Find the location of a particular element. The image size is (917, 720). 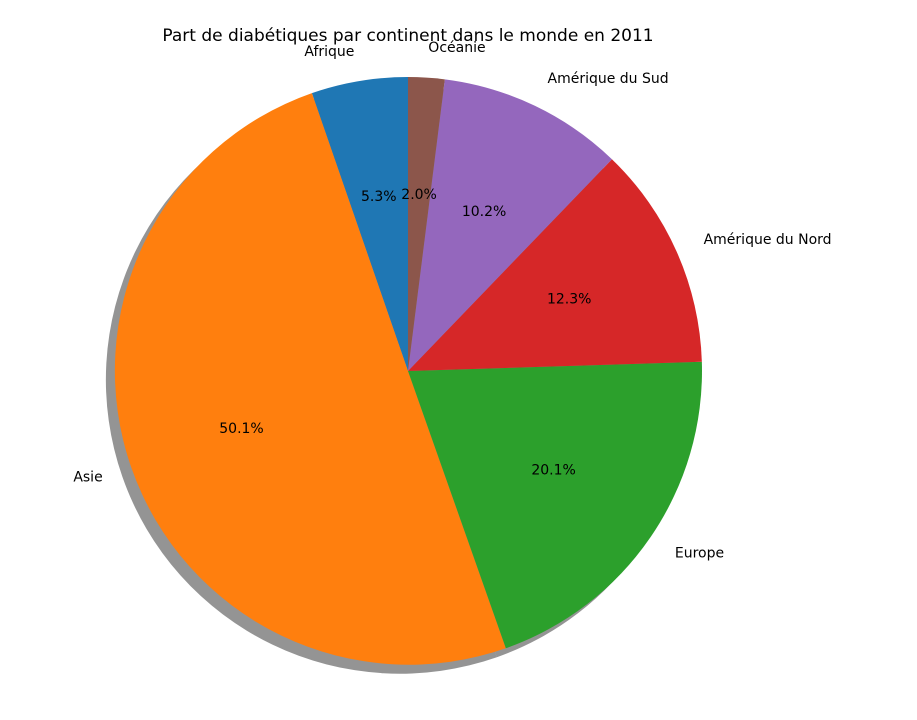

slice-label-europe: Europe is located at coordinates (699, 554).